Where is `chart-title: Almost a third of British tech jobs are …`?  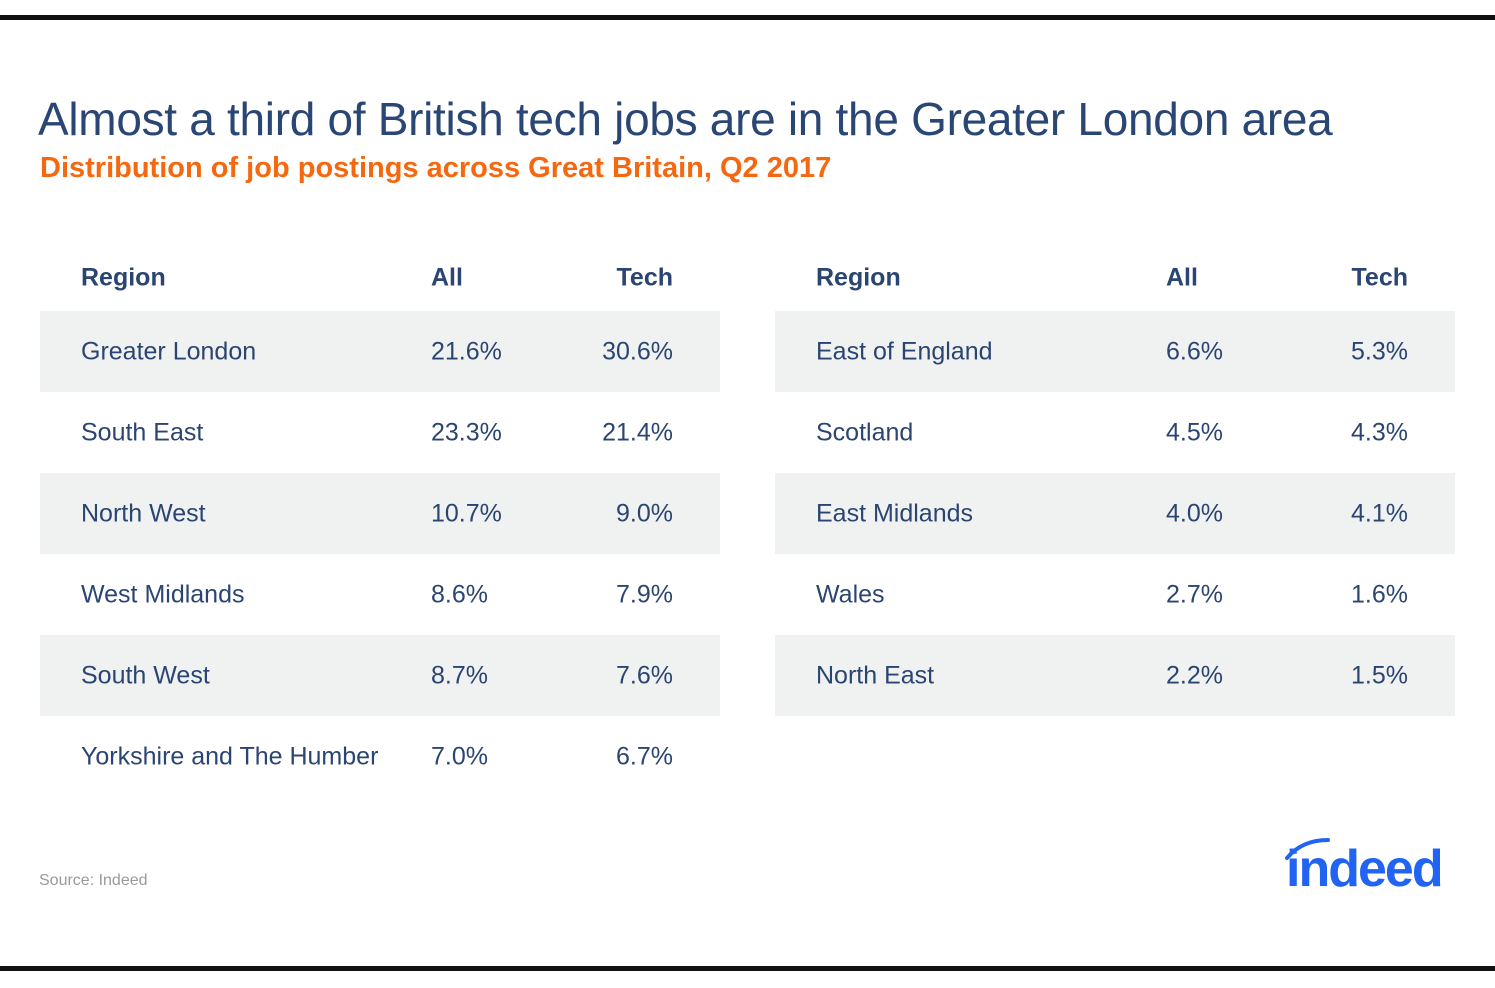 chart-title: Almost a third of British tech jobs are … is located at coordinates (685, 119).